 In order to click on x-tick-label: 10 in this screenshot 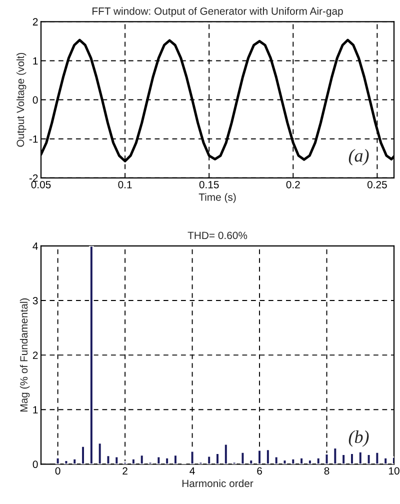, I will do `click(394, 471)`.